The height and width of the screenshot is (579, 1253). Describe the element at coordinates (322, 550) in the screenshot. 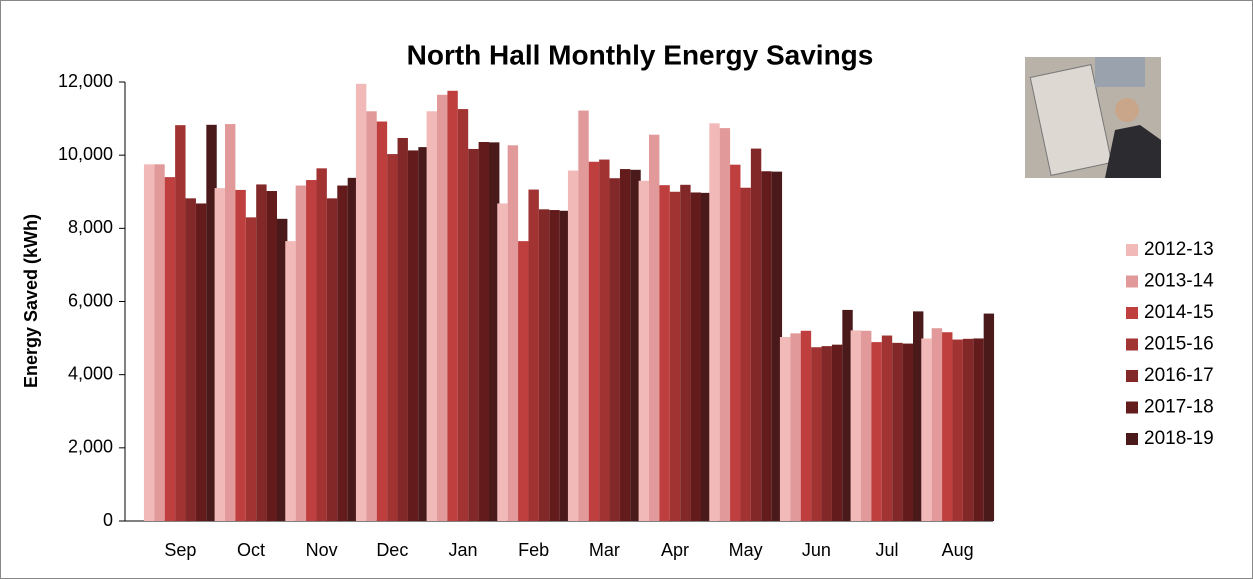

I see `x-tick-label: Nov` at that location.